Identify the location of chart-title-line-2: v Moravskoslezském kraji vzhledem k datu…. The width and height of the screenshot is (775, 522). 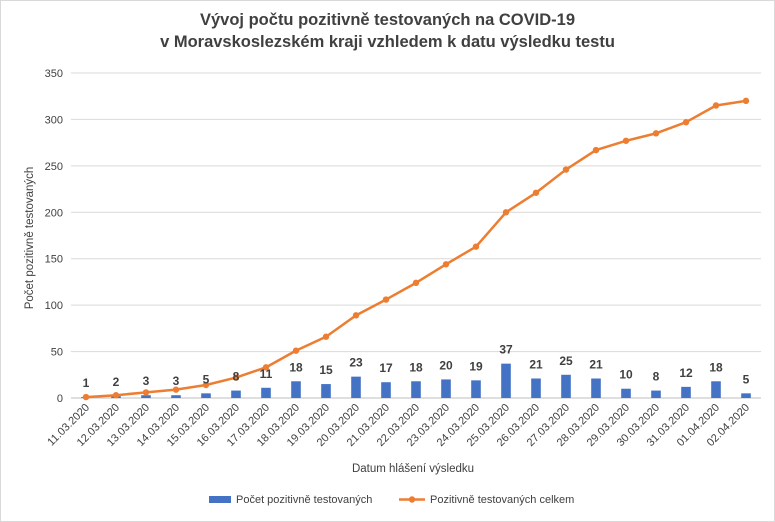
(387, 42).